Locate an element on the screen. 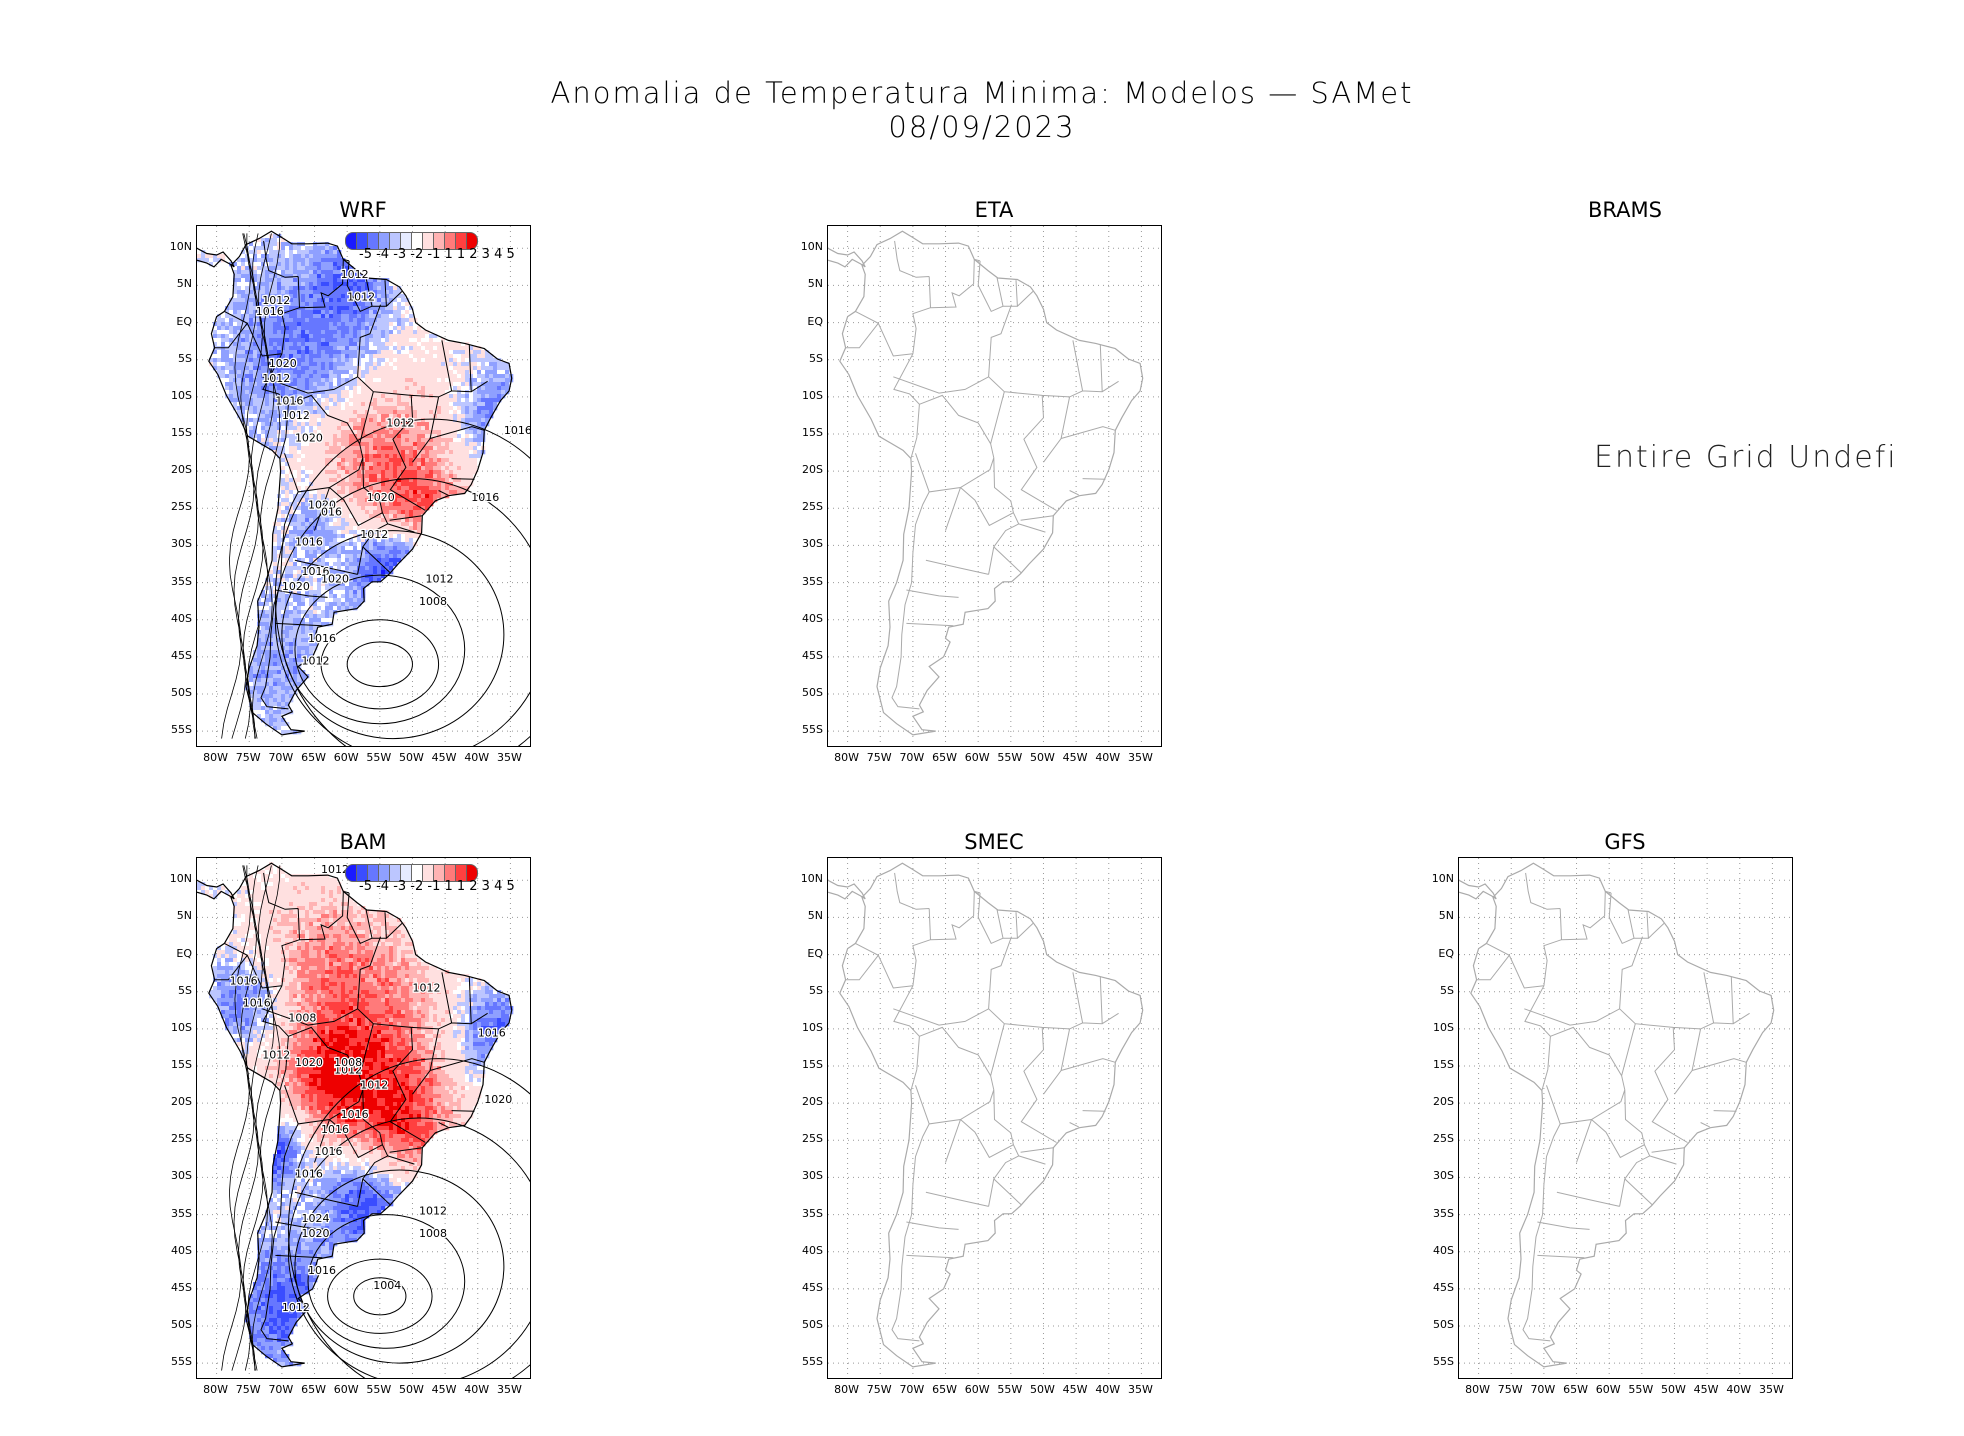 The width and height of the screenshot is (1964, 1436). figure-date: 08/09/2023 is located at coordinates (982, 127).